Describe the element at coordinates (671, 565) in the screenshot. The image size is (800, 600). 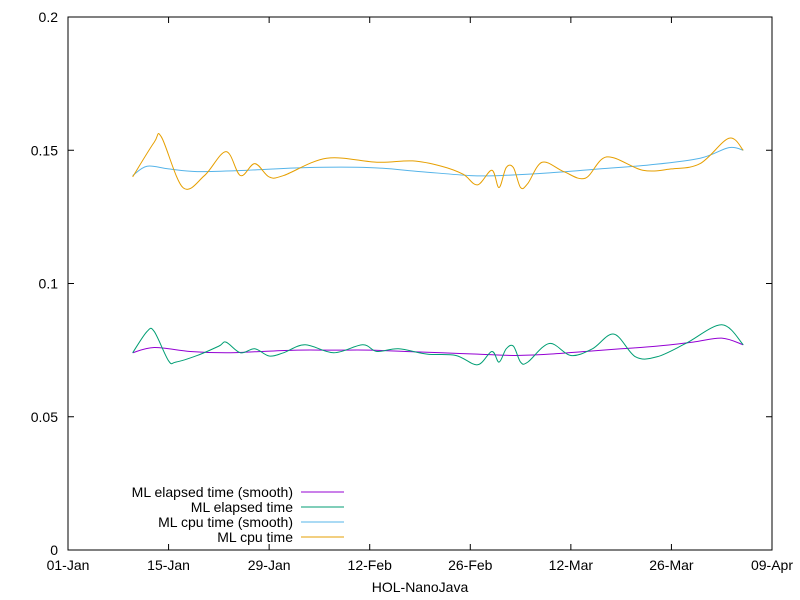
I see `x-tick-label: 26-Mar` at that location.